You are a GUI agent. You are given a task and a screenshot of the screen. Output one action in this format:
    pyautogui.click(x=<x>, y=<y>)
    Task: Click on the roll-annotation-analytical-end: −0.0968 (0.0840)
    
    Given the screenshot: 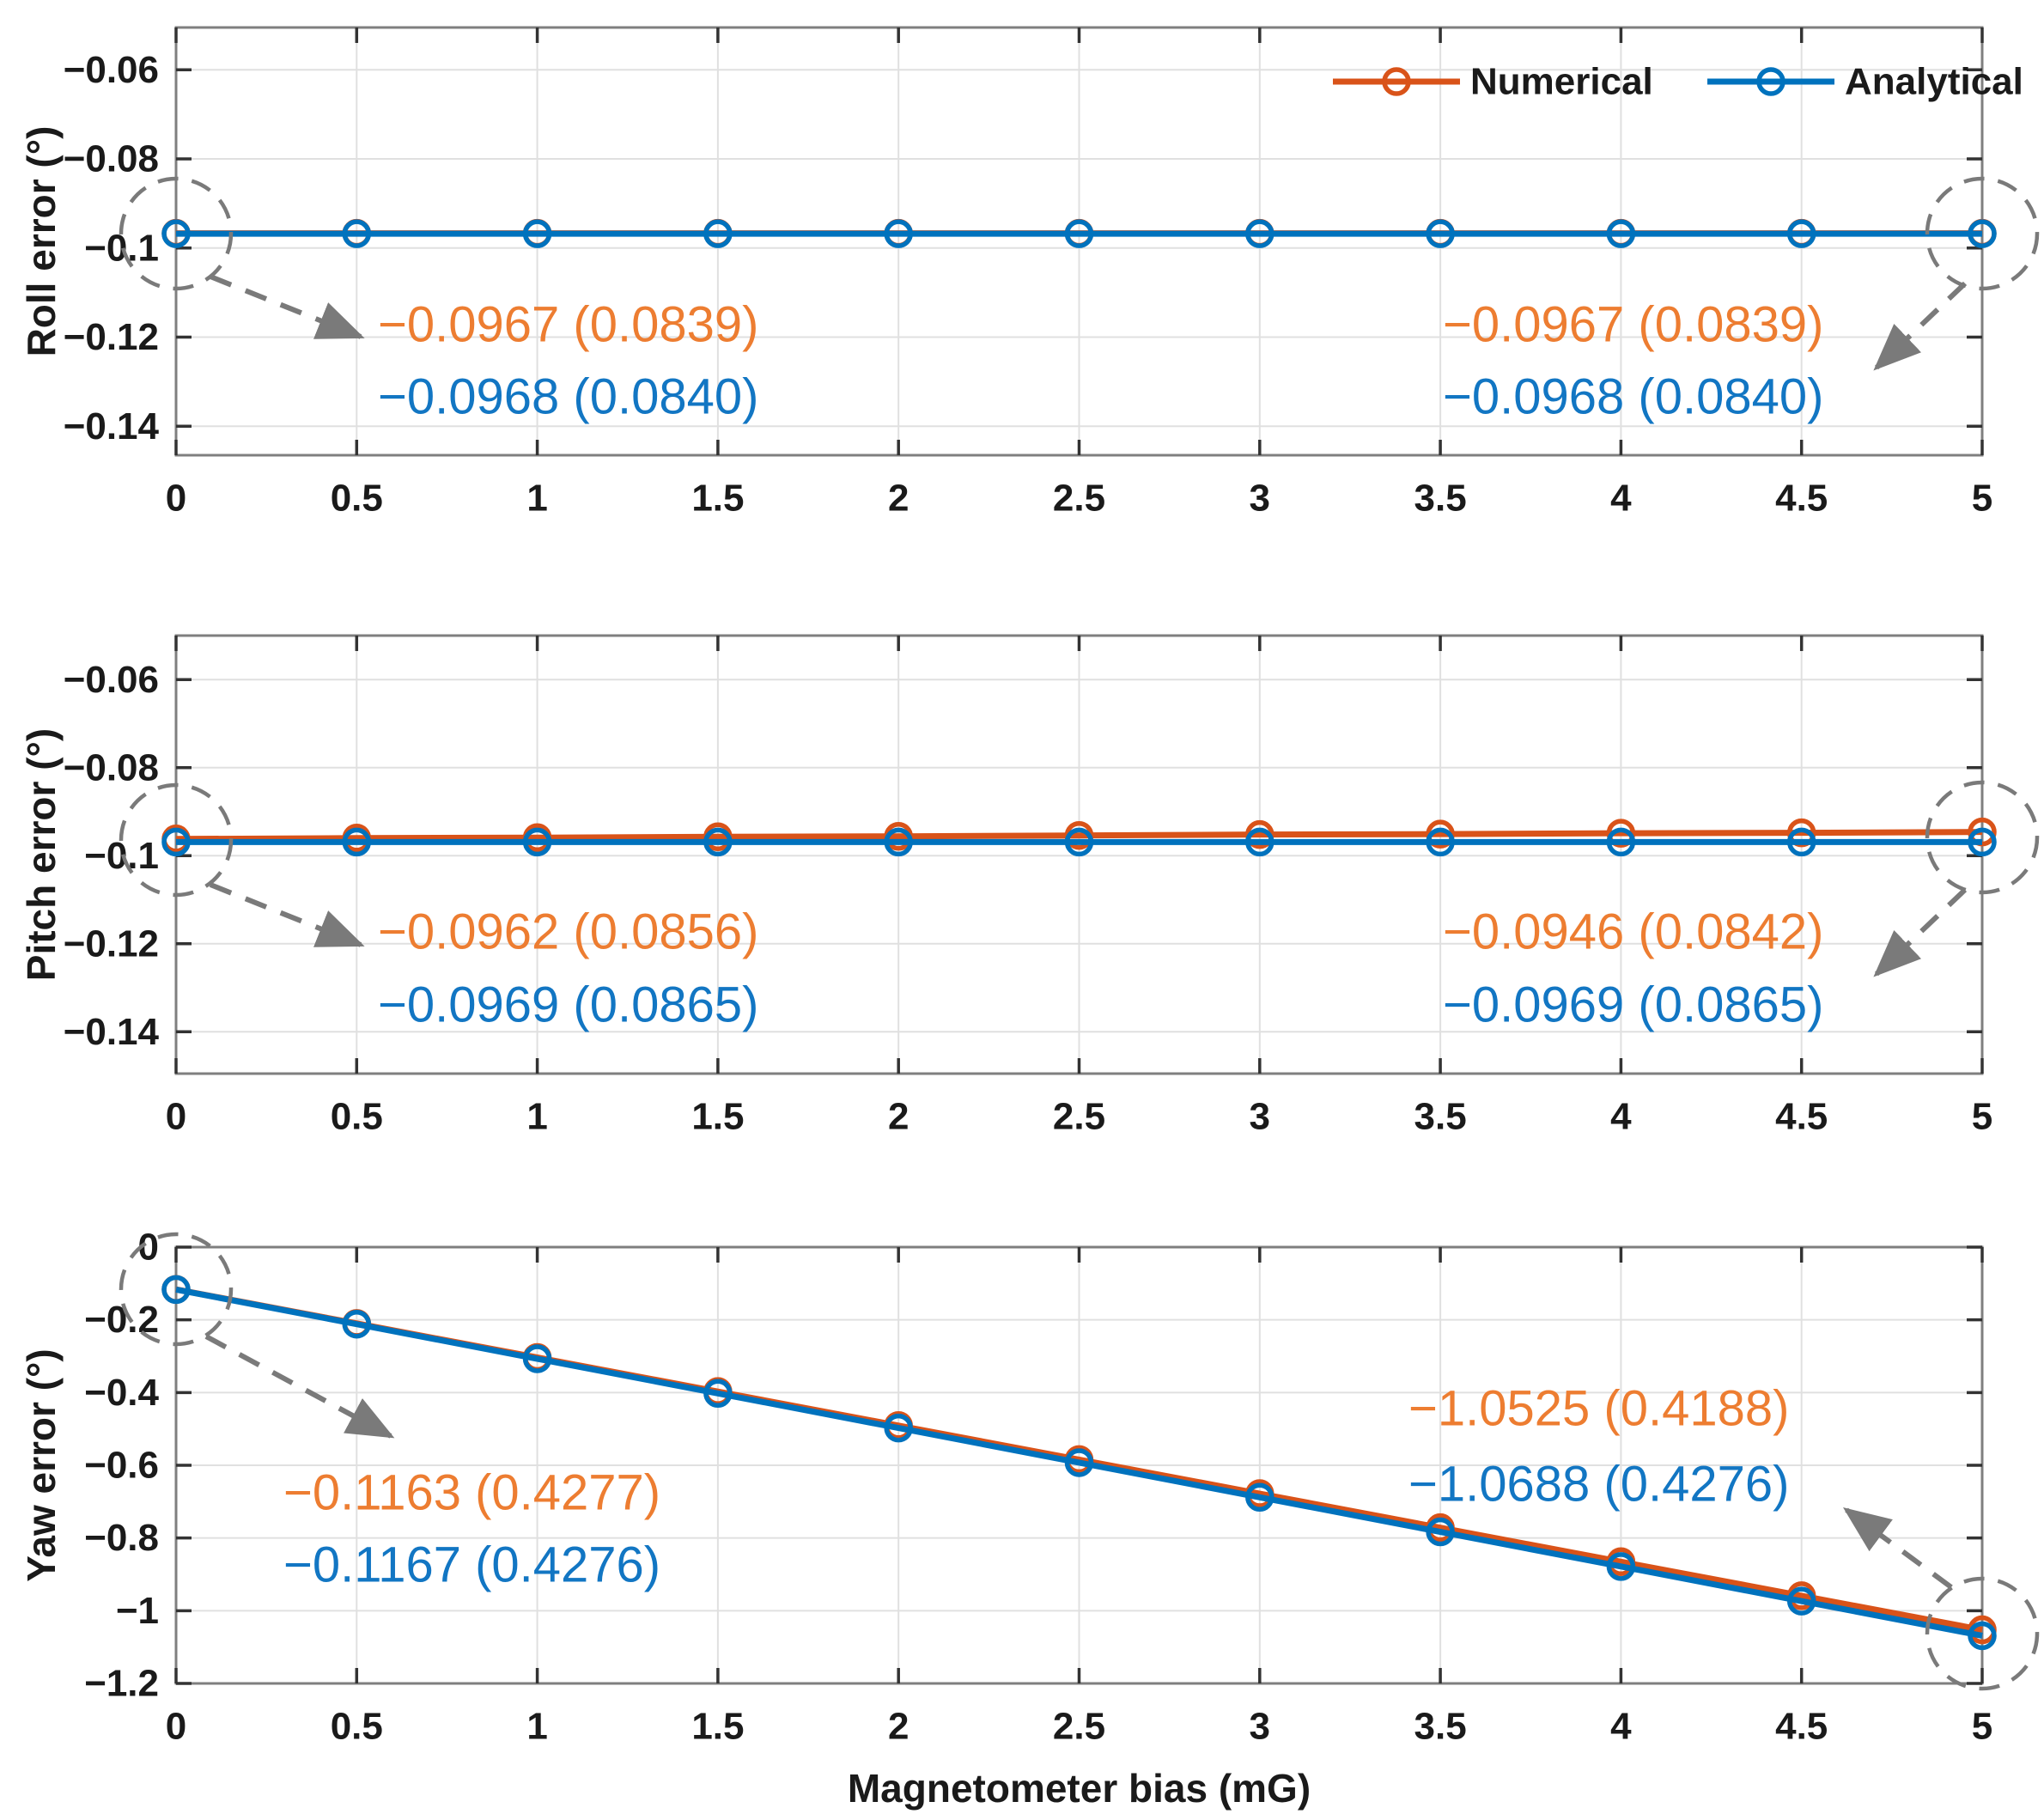 What is the action you would take?
    pyautogui.click(x=1633, y=397)
    